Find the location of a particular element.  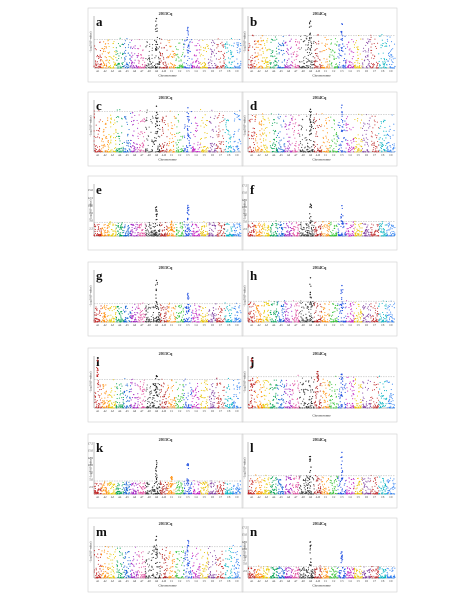

x-tick-label: A3 is located at coordinates (267, 155).